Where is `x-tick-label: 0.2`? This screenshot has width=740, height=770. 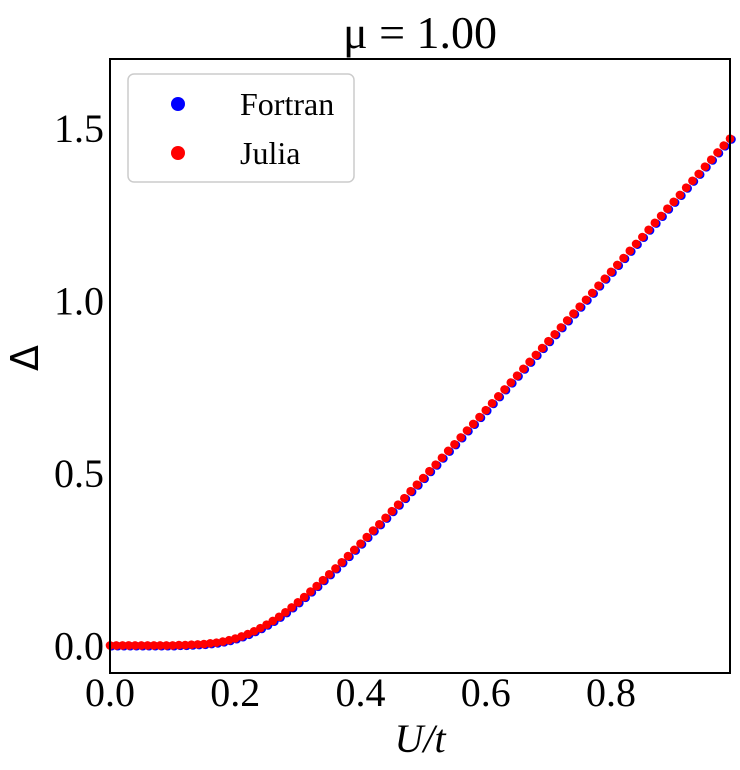 x-tick-label: 0.2 is located at coordinates (235, 692).